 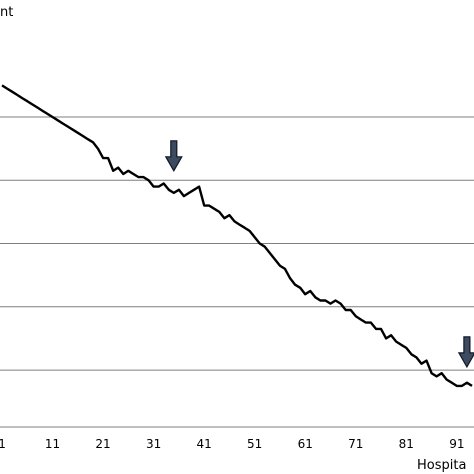 I want to click on x-tick-label: 81, so click(x=406, y=444).